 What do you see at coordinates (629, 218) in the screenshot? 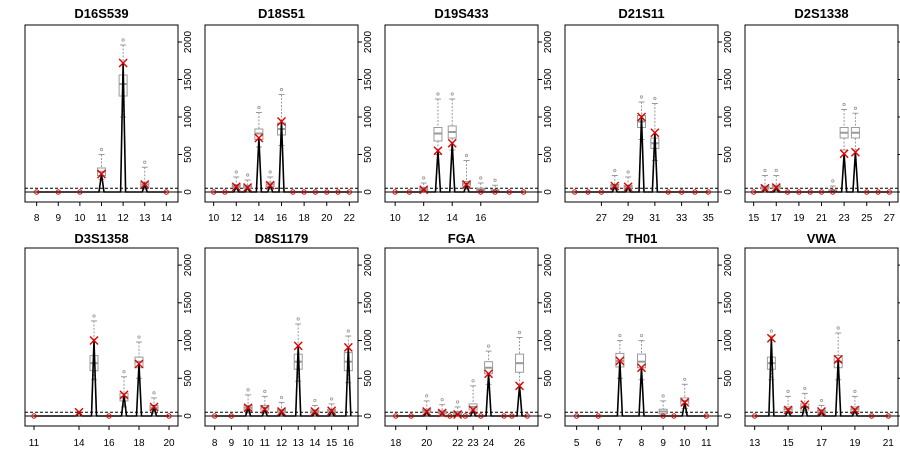
I see `x-tick-label: 29` at bounding box center [629, 218].